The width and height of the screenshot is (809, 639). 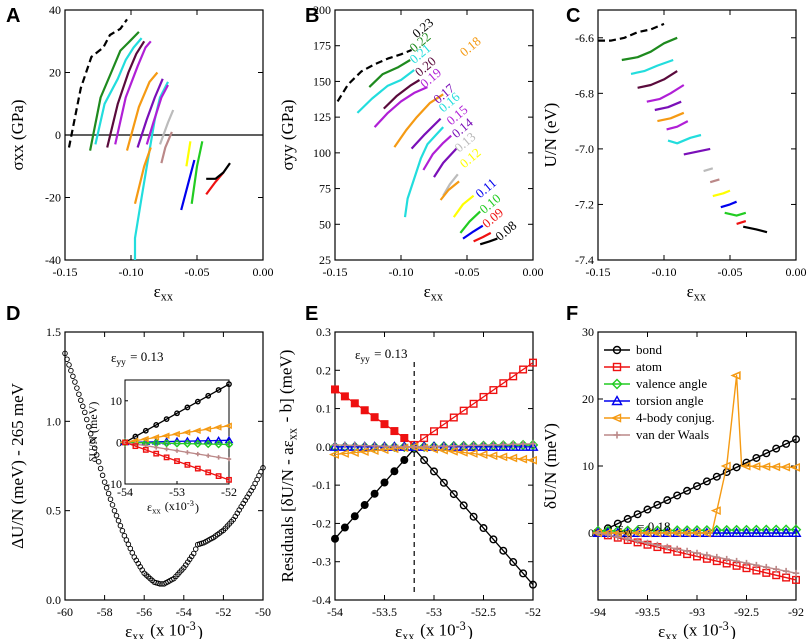 I want to click on legend-label: van der Waals, so click(x=672, y=434).